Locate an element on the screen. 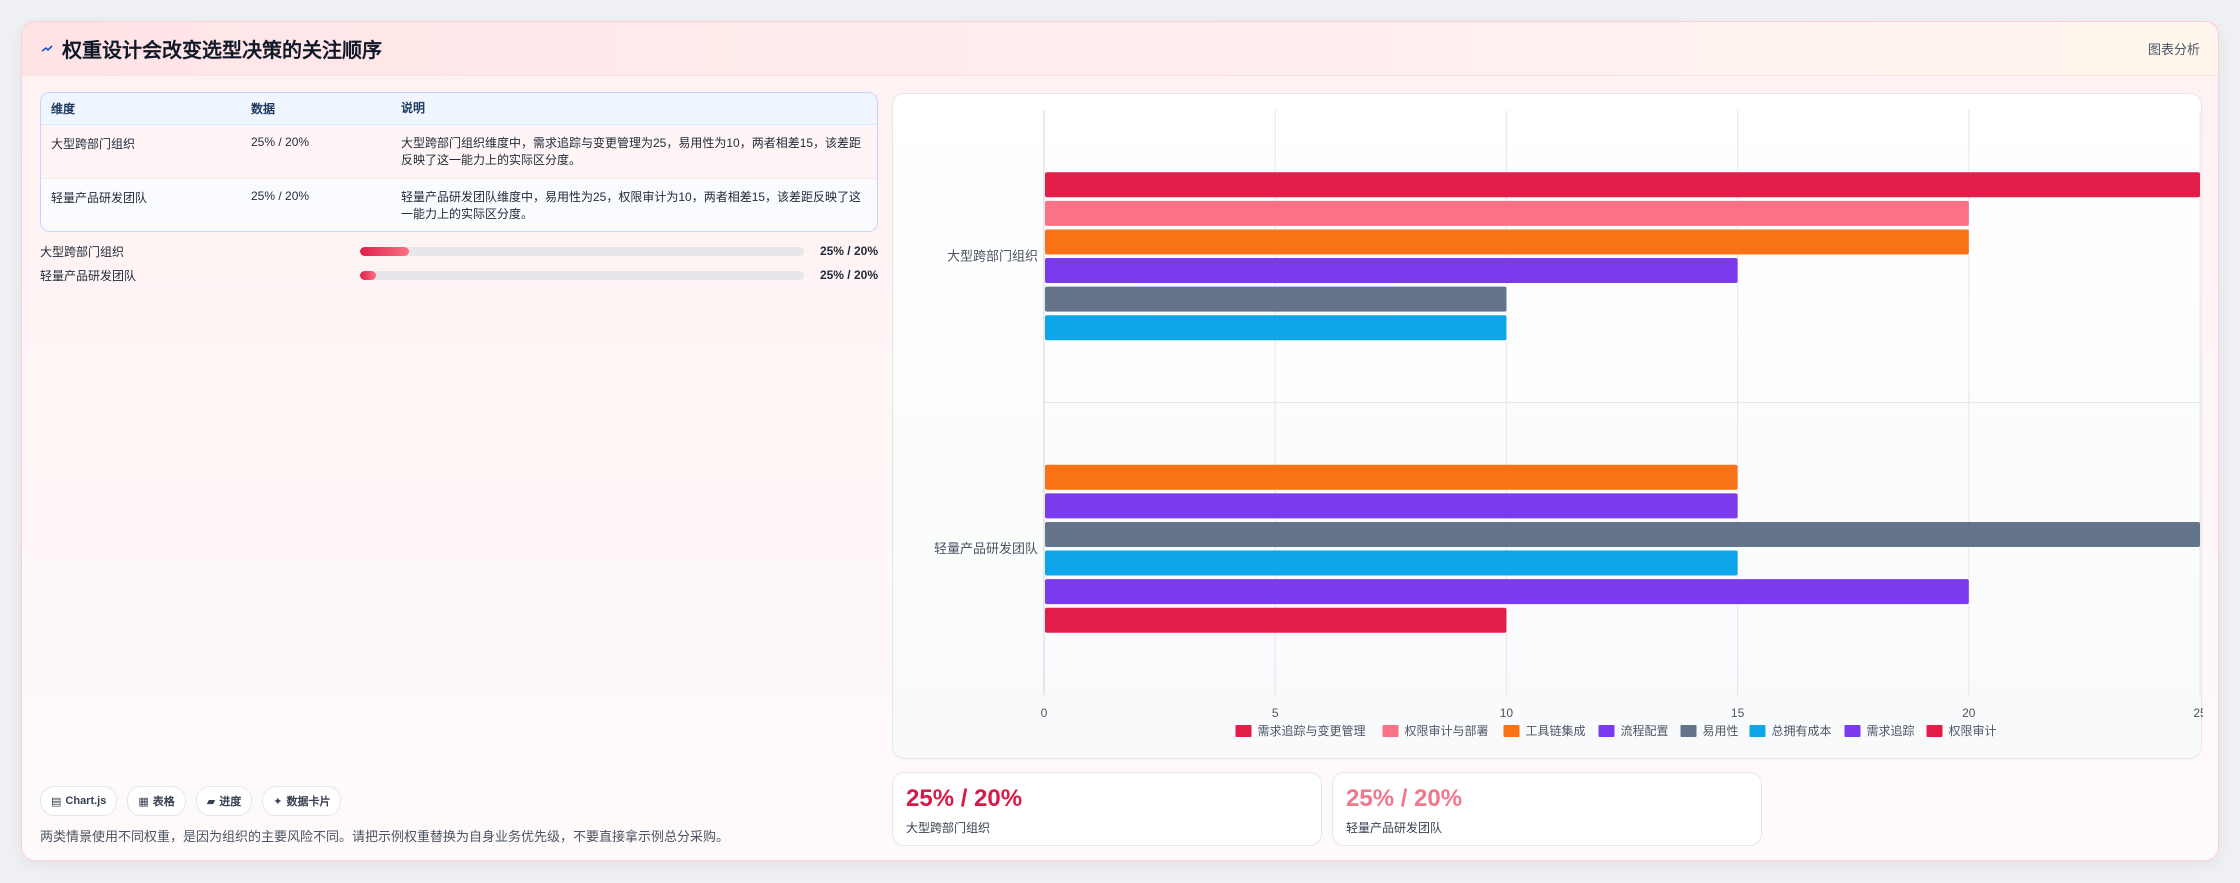 The height and width of the screenshot is (883, 2240). tag-table: ▦ 表格 is located at coordinates (156, 801).